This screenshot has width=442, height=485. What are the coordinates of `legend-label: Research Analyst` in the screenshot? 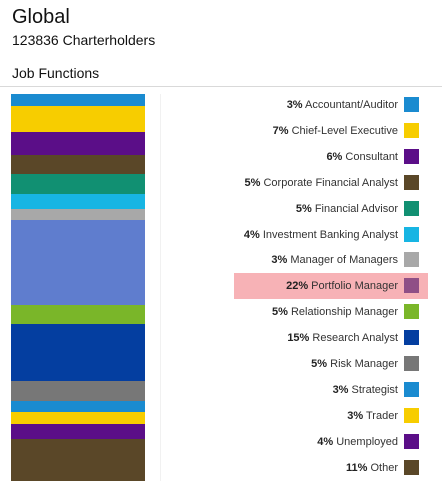 It's located at (353, 338).